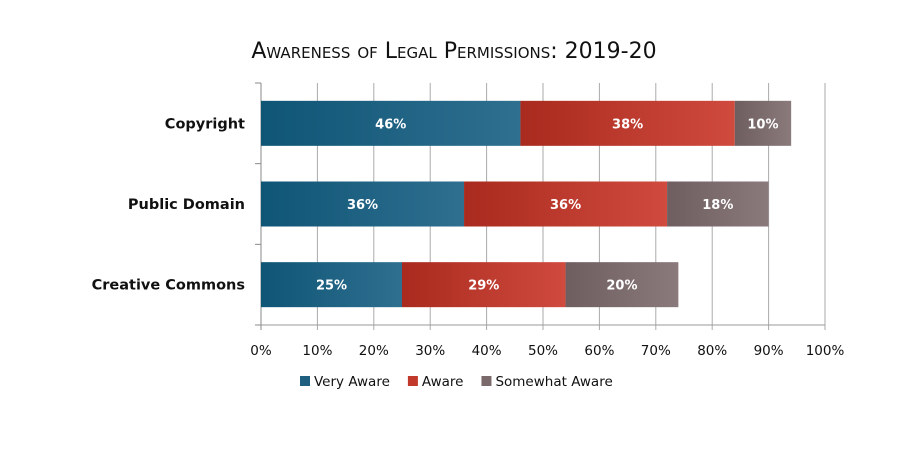  I want to click on category-label: Public Domain, so click(186, 205).